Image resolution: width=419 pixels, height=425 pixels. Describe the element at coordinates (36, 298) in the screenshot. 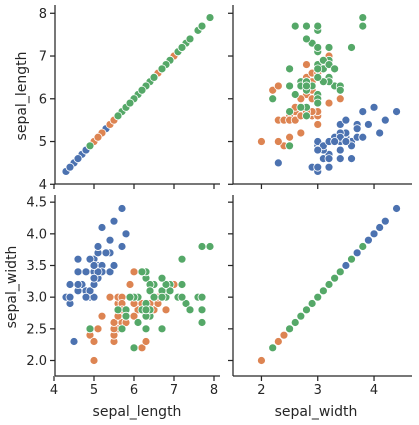

I see `y-tick-label: 3.0` at that location.